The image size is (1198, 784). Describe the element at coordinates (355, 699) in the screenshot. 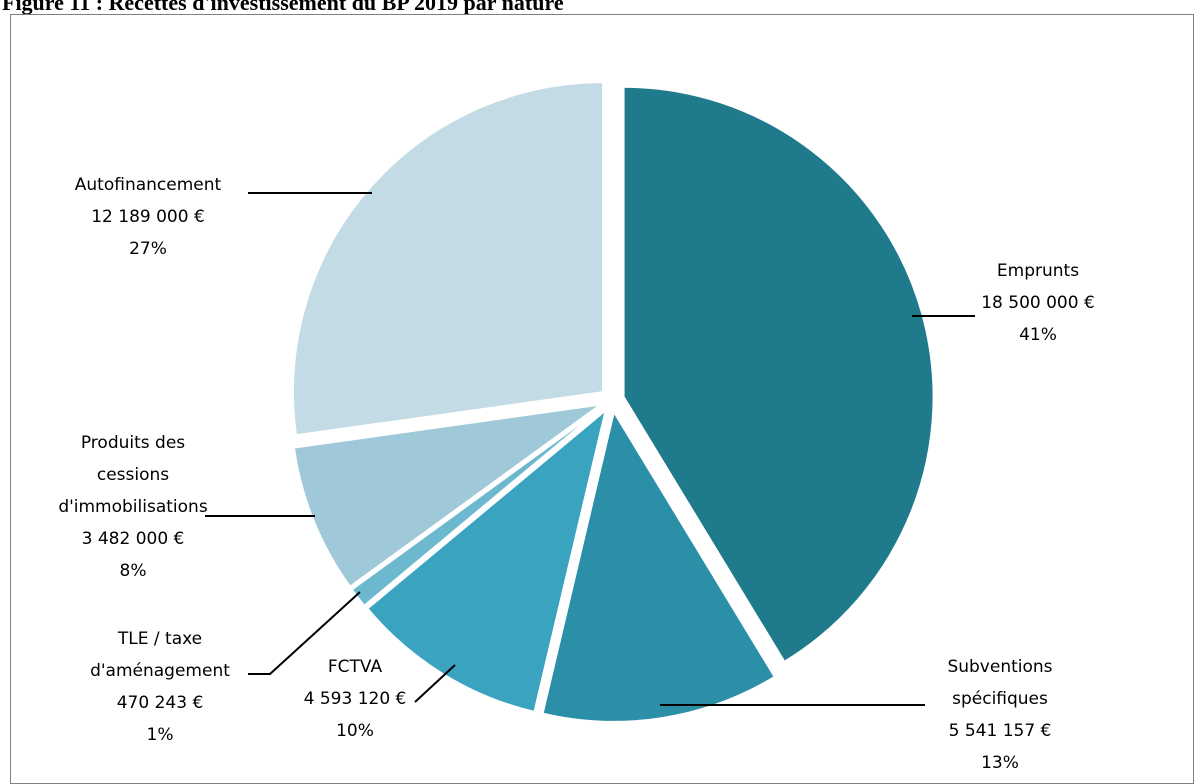

I see `slice-label: FCTVA 4 593 120 €10%` at that location.